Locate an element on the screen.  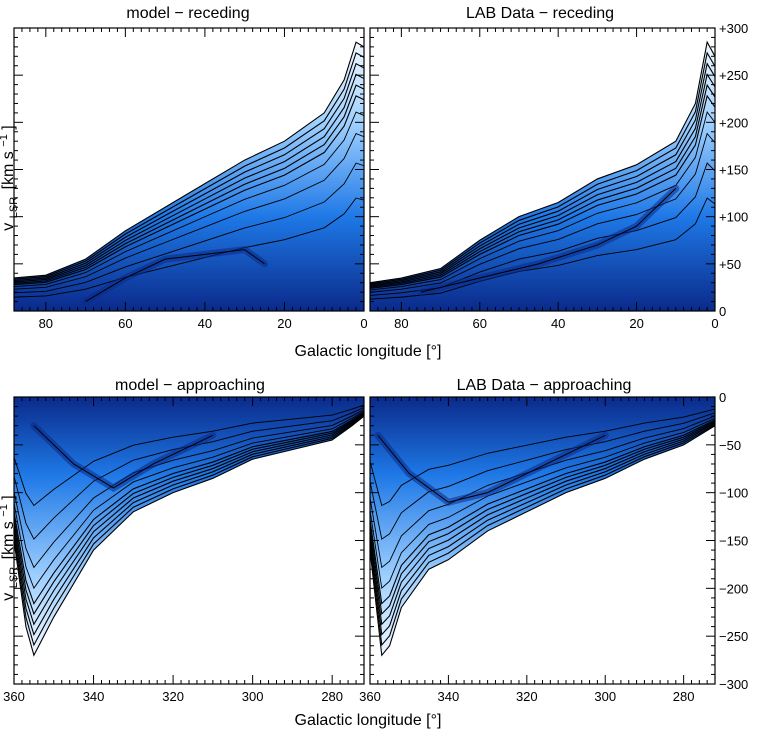
panel-title-bottom-right: LAB Data − approaching is located at coordinates (544, 385).